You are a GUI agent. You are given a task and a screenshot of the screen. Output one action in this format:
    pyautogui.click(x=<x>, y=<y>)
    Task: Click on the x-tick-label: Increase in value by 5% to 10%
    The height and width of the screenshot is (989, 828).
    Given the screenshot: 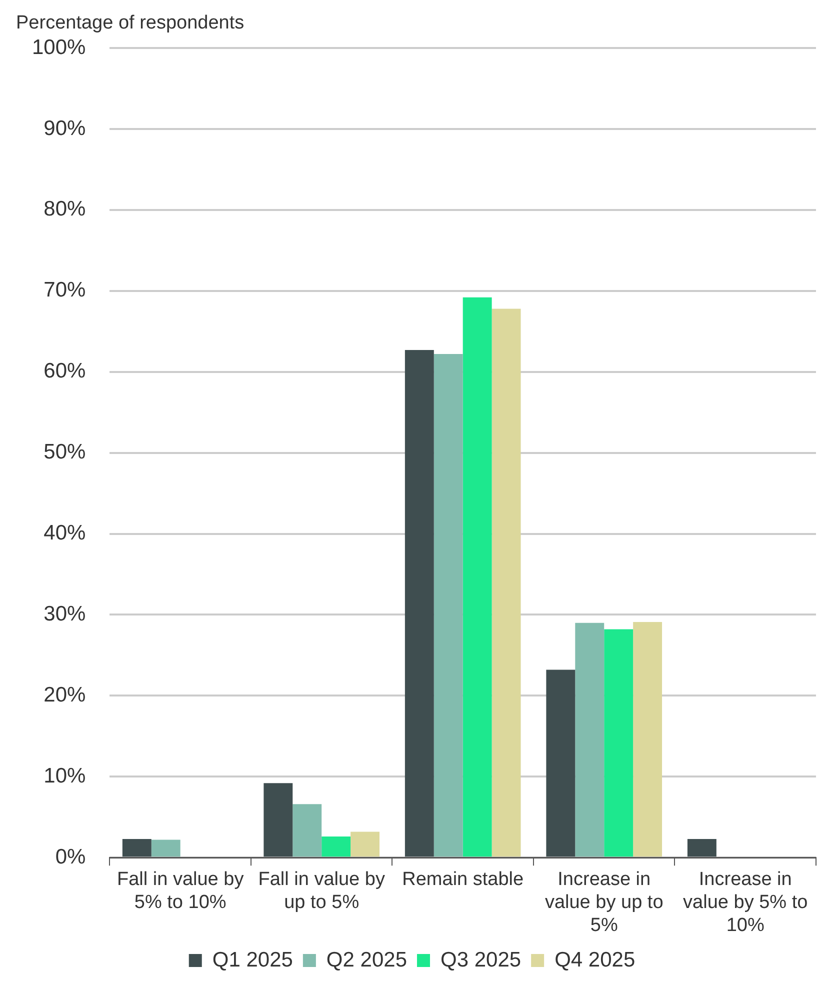 What is the action you would take?
    pyautogui.click(x=745, y=902)
    